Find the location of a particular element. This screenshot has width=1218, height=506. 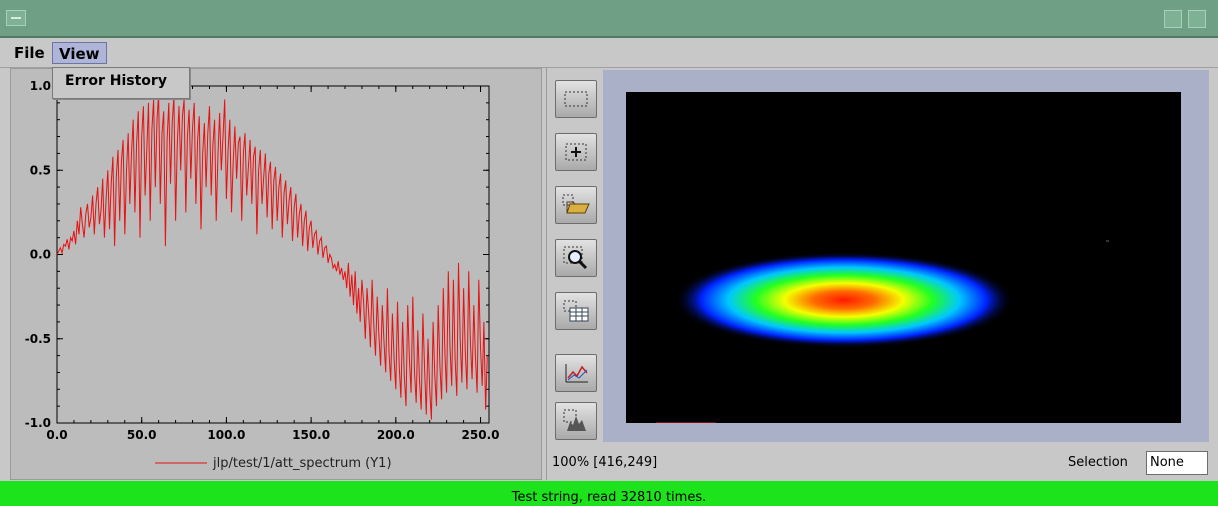

legend-label: jlp/test/1/att_spectrum (Y1) is located at coordinates (302, 463).